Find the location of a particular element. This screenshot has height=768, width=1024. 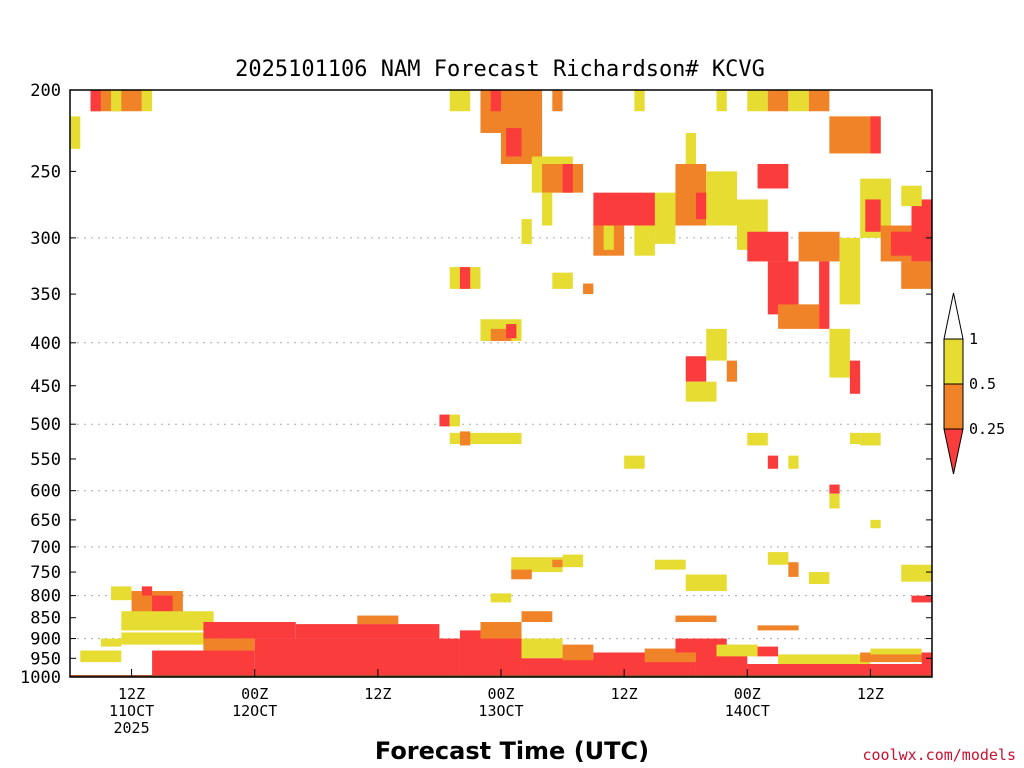

legend-label-0: 1 is located at coordinates (973, 339).